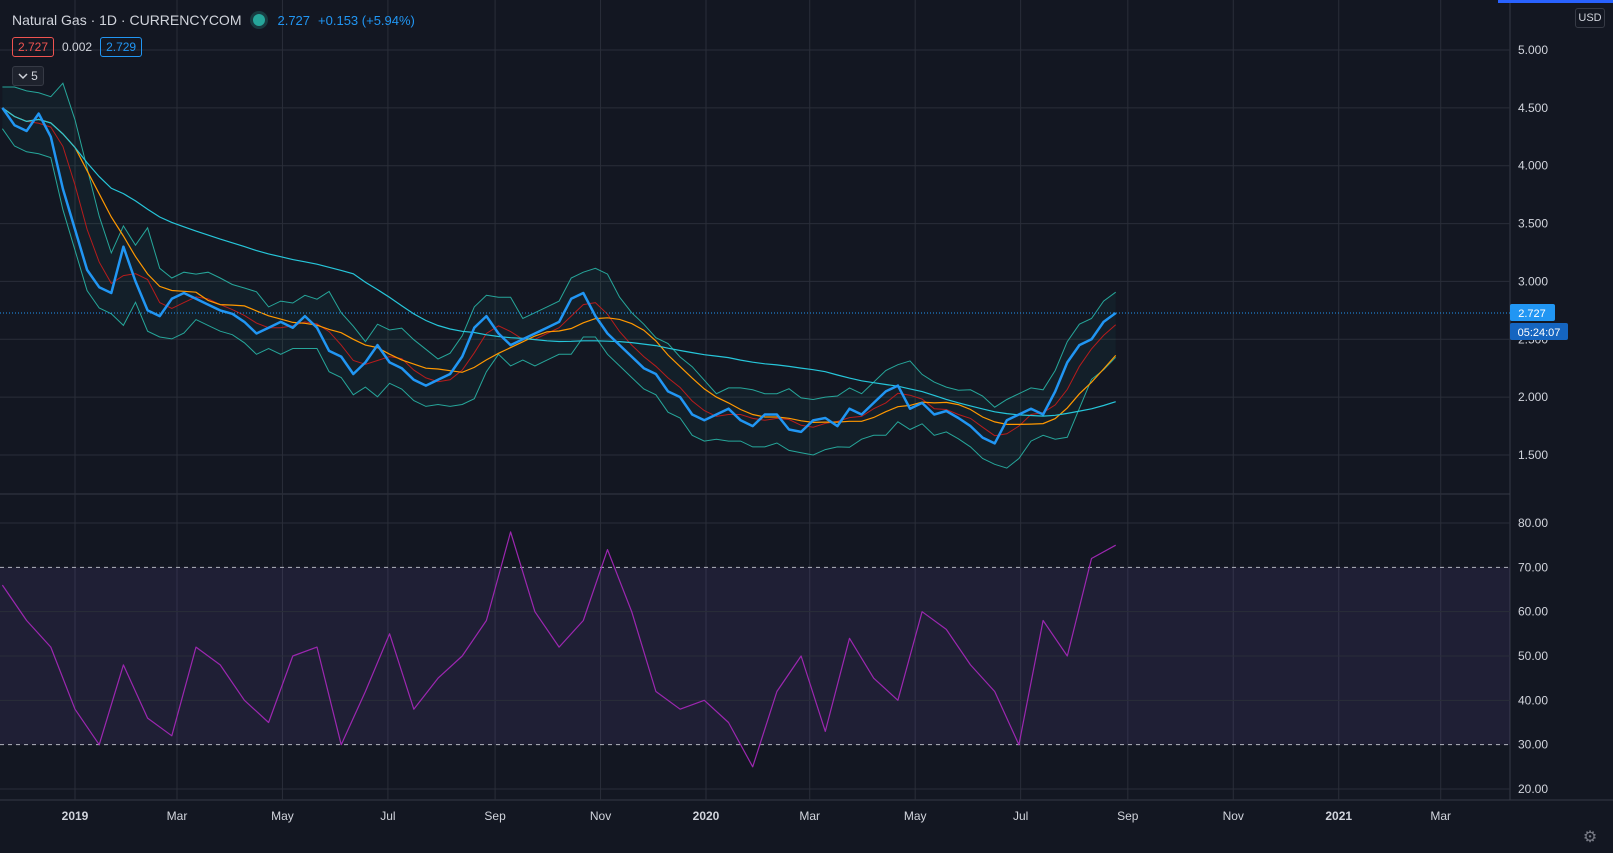 This screenshot has width=1613, height=853. I want to click on toolbar-accent-bar, so click(1555, 1).